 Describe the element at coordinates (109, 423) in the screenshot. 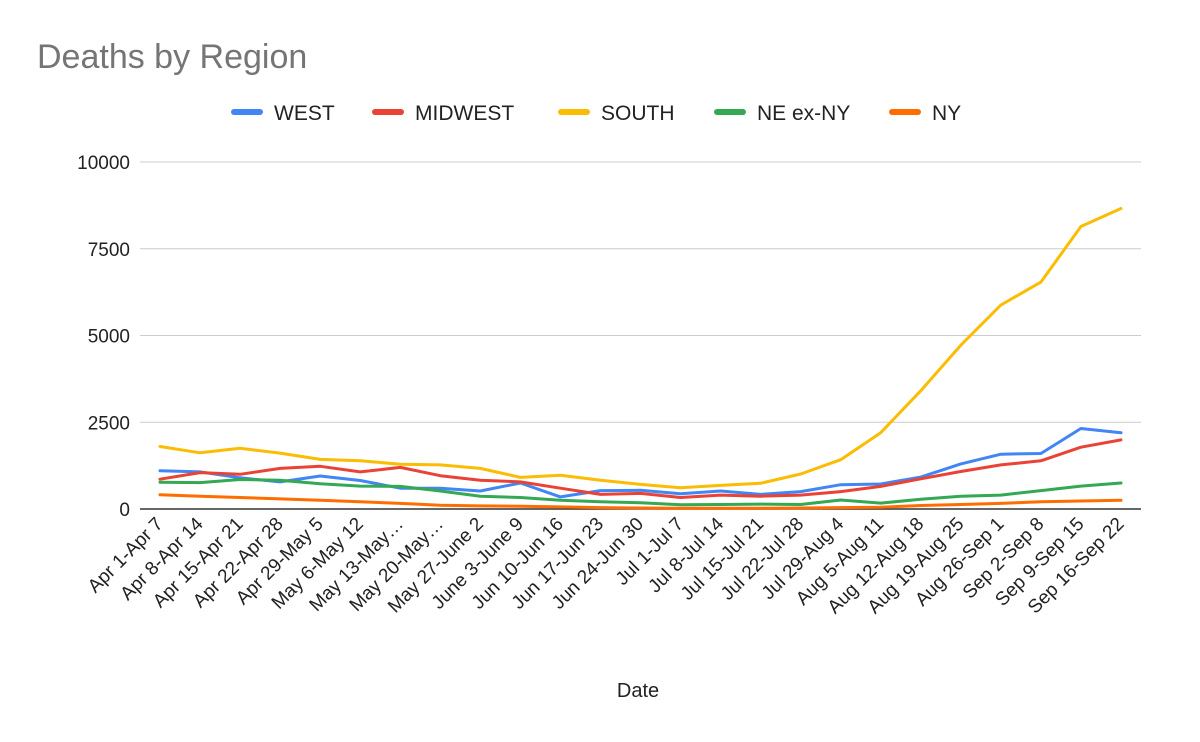

I see `y-tick-label-2500: 2500` at that location.